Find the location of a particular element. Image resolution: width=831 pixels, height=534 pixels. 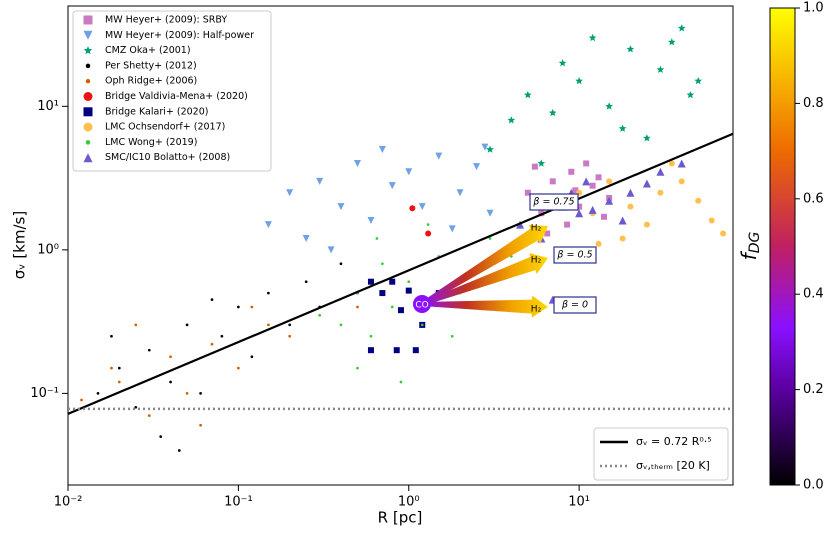

beta-box is located at coordinates (554, 202).